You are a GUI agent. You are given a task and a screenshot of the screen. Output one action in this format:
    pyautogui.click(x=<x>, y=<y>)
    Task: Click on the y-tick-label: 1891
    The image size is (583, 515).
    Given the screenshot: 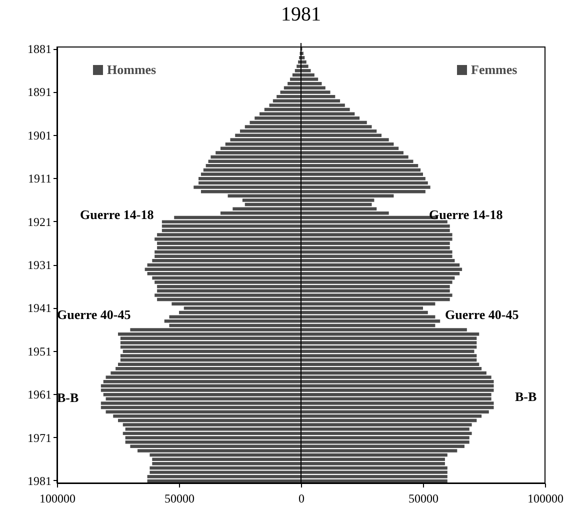 What is the action you would take?
    pyautogui.click(x=40, y=92)
    